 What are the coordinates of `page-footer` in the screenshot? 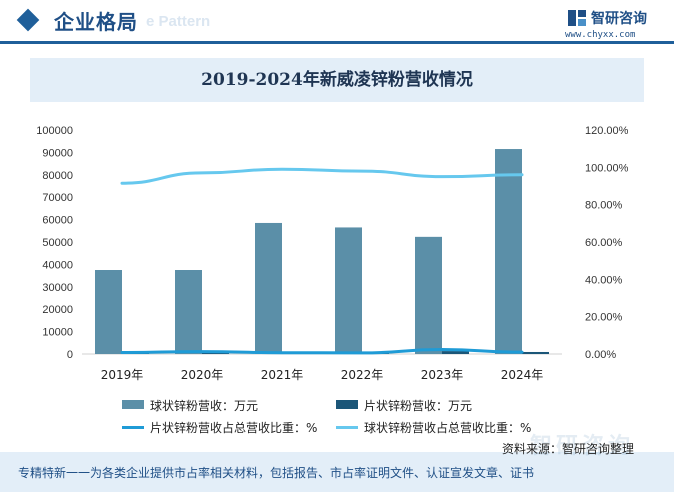 It's located at (337, 472).